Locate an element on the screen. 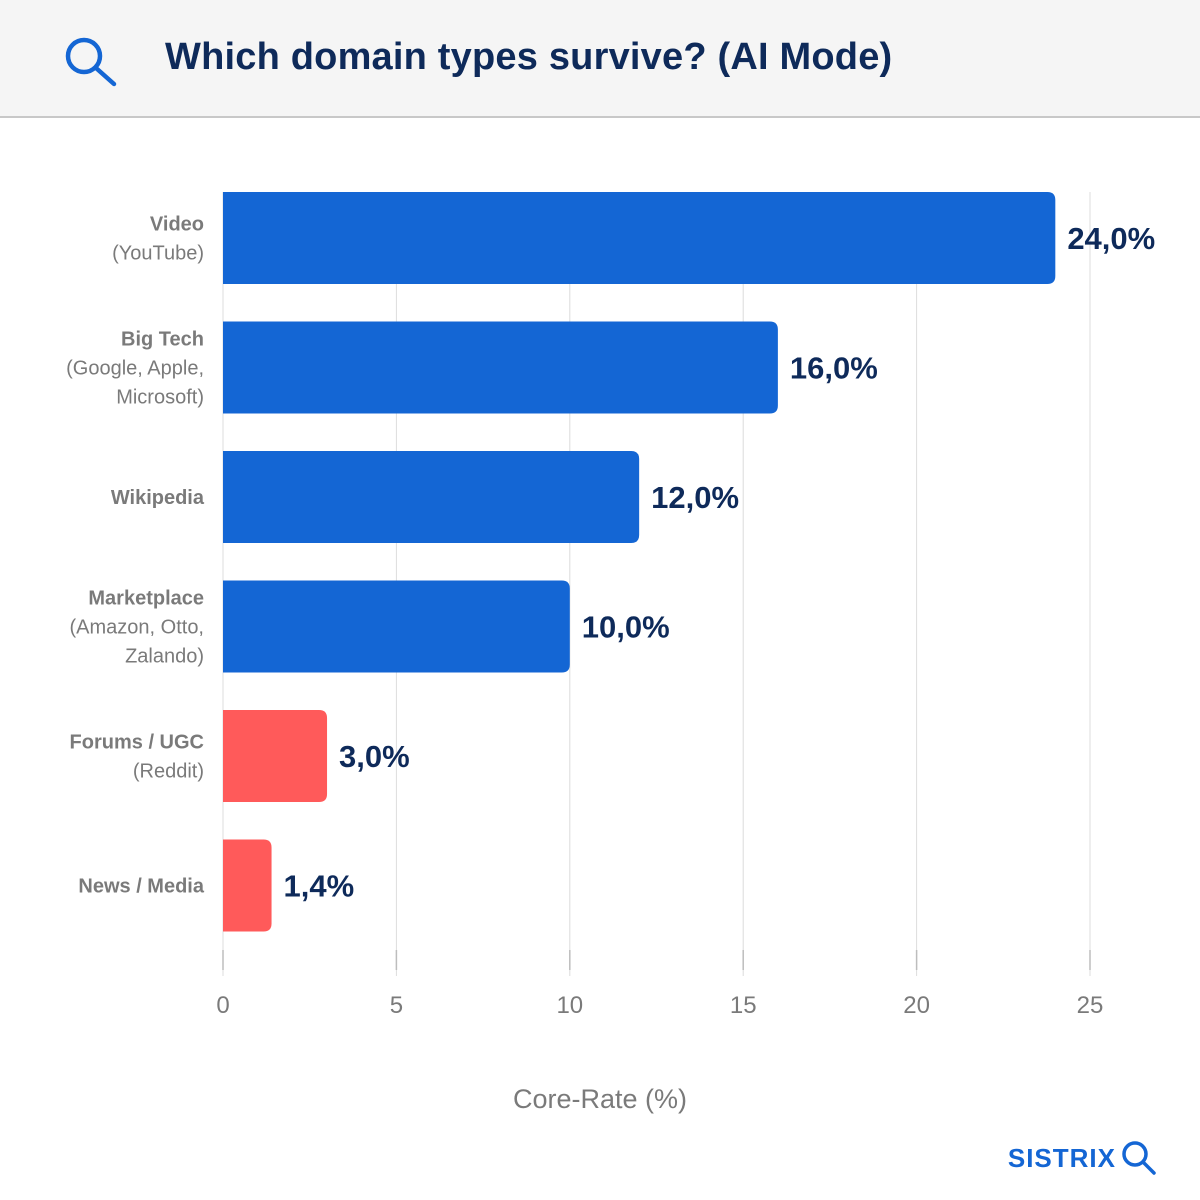  x-axis: 0 5 10 15 20 25 is located at coordinates (659, 984).